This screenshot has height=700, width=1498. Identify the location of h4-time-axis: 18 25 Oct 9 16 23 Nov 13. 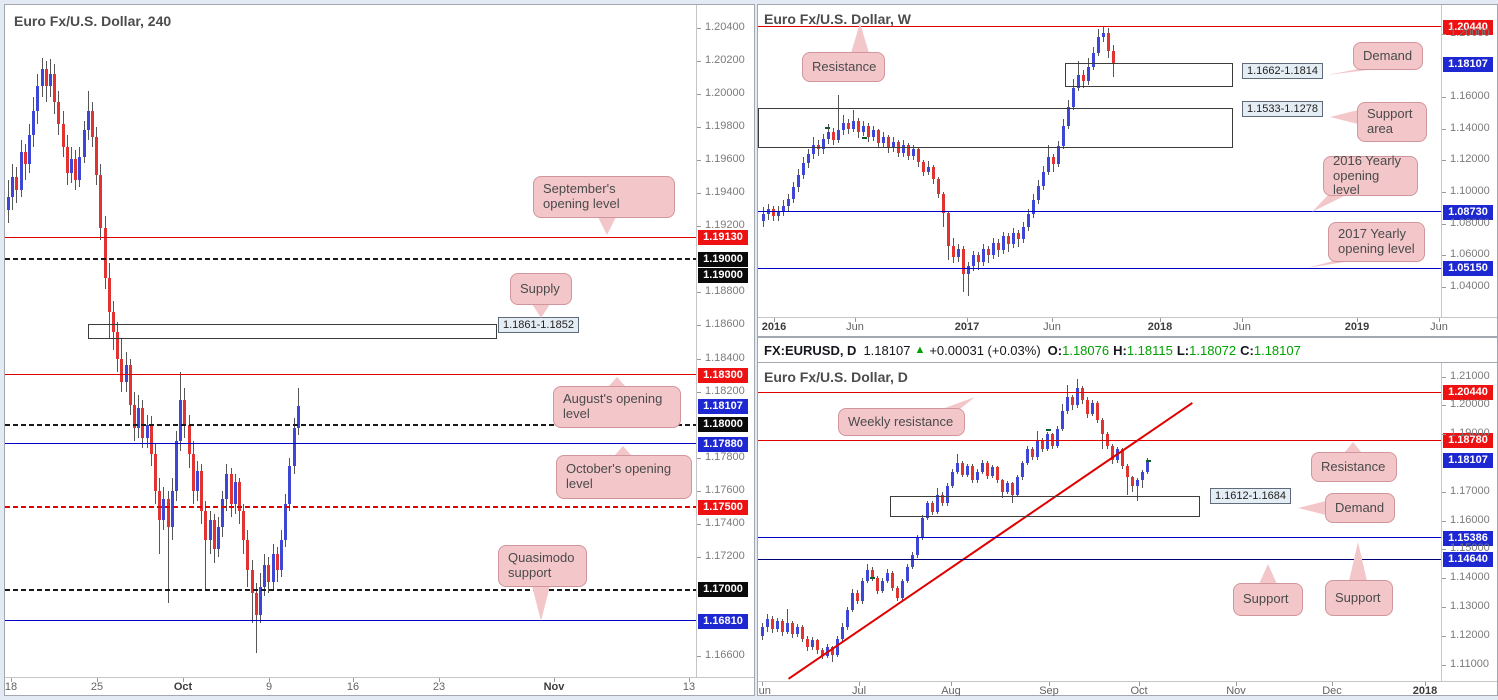
(379, 686).